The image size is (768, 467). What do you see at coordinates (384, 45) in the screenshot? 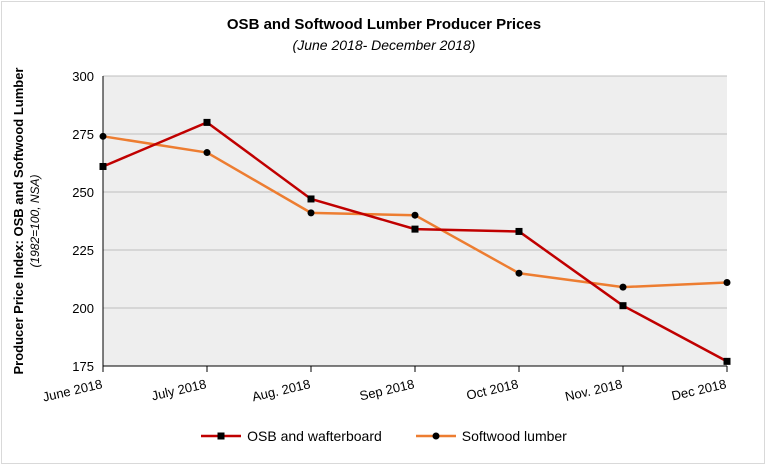
I see `chart-subtitle: (June 2018- December 2018)` at bounding box center [384, 45].